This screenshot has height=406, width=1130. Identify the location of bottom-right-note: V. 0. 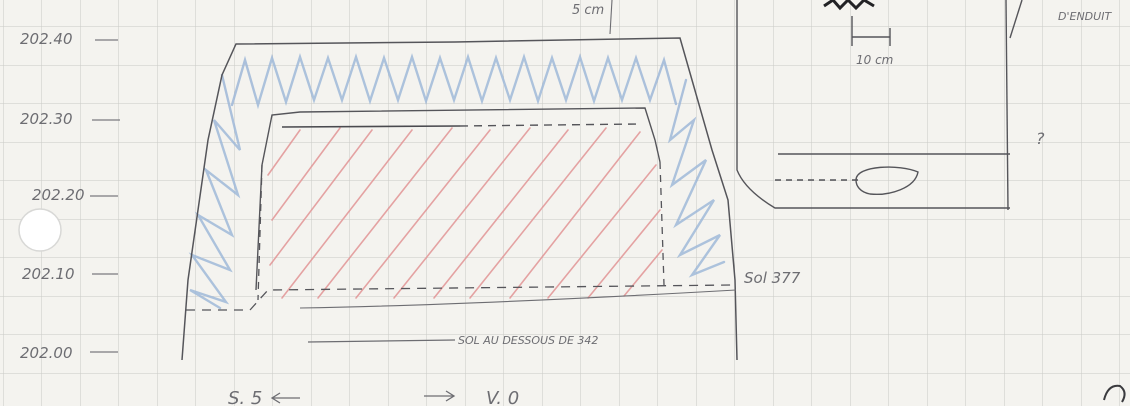
(502, 397).